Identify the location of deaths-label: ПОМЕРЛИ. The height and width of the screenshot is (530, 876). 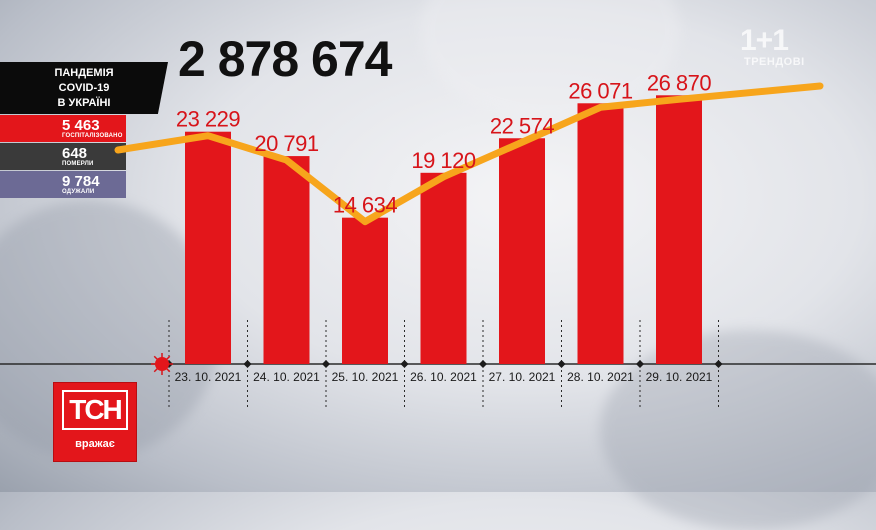
(78, 163).